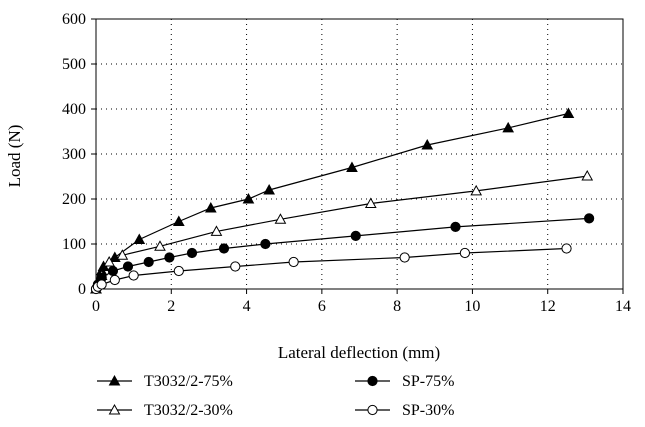 This screenshot has height=427, width=645. I want to click on y-tick-label: 300, so click(74, 154).